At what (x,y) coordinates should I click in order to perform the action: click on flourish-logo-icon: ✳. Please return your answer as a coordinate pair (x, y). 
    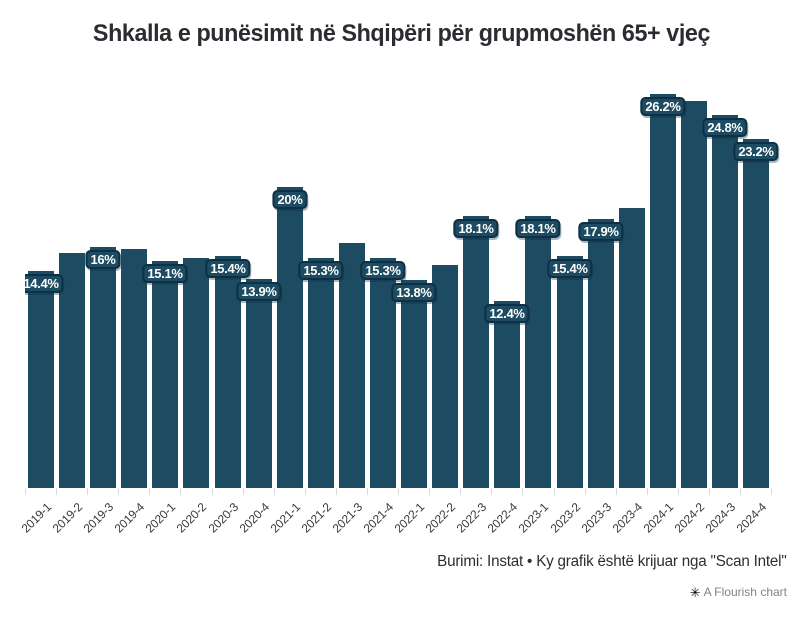
    Looking at the image, I should click on (695, 592).